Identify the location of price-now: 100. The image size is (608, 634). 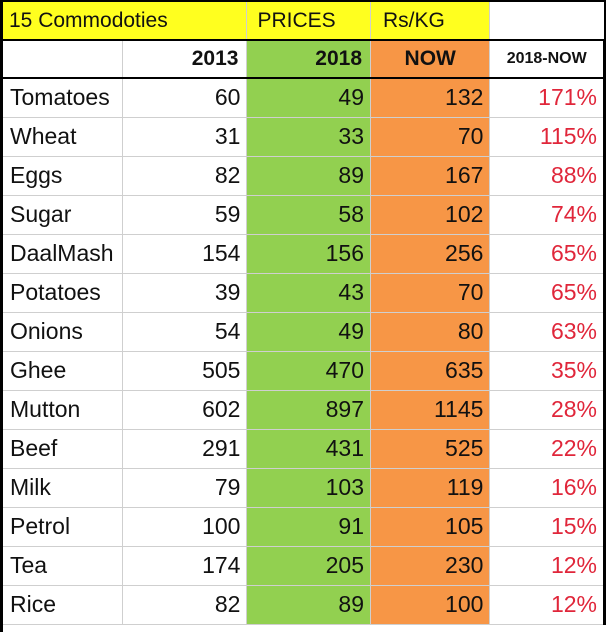
(430, 605).